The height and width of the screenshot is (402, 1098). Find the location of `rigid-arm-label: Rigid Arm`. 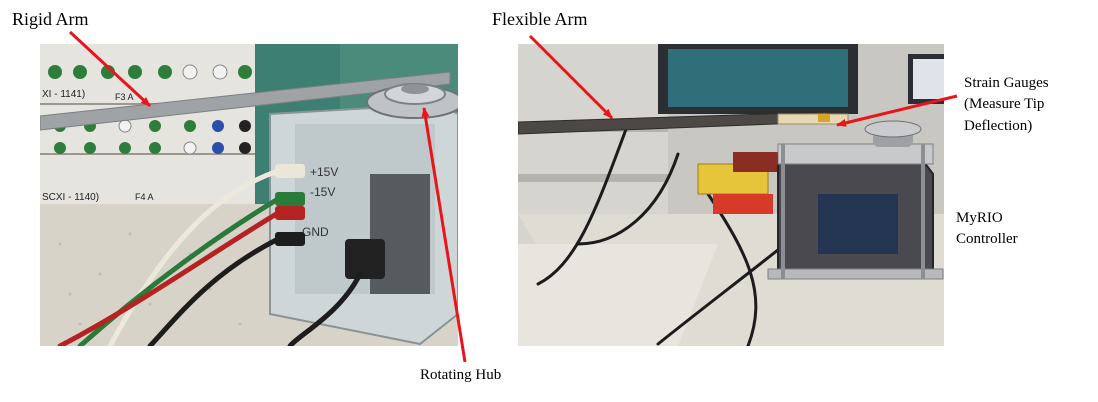

rigid-arm-label: Rigid Arm is located at coordinates (50, 19).